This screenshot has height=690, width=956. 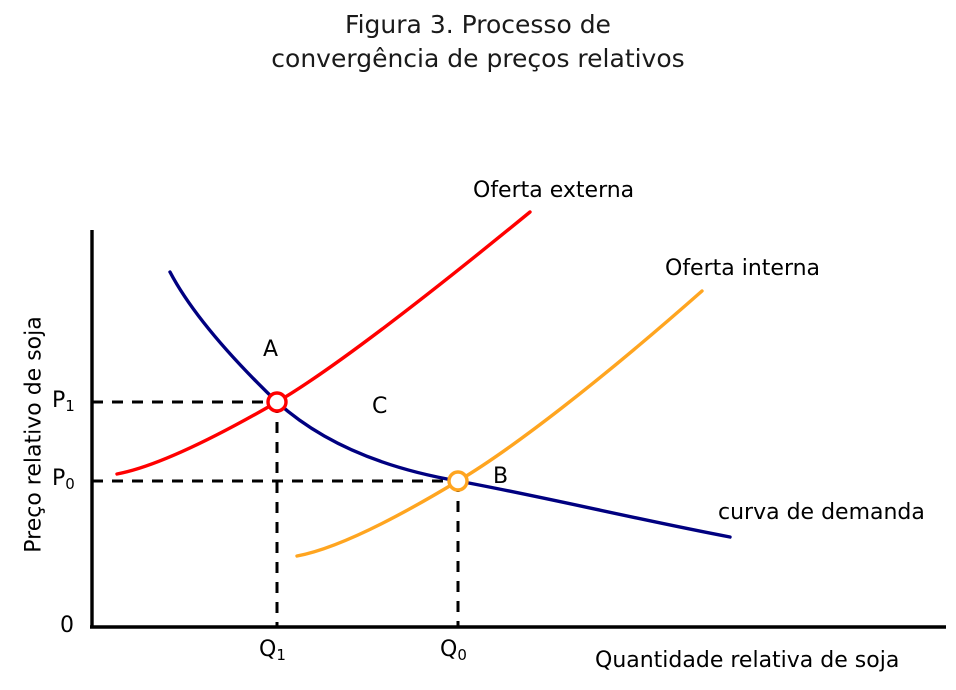 I want to click on y-axis-label: Preço relativo de soja, so click(x=34, y=434).